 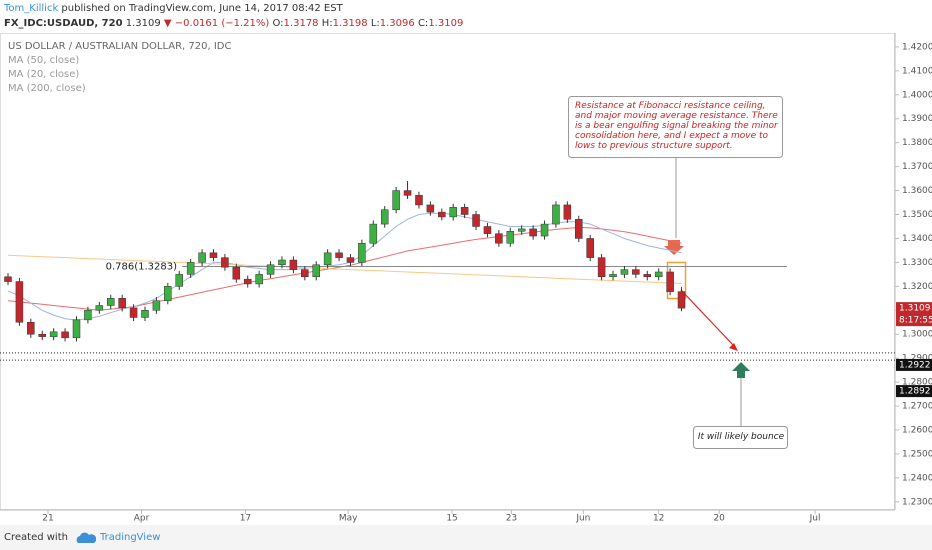 What do you see at coordinates (511, 519) in the screenshot?
I see `x-tick-label: 23` at bounding box center [511, 519].